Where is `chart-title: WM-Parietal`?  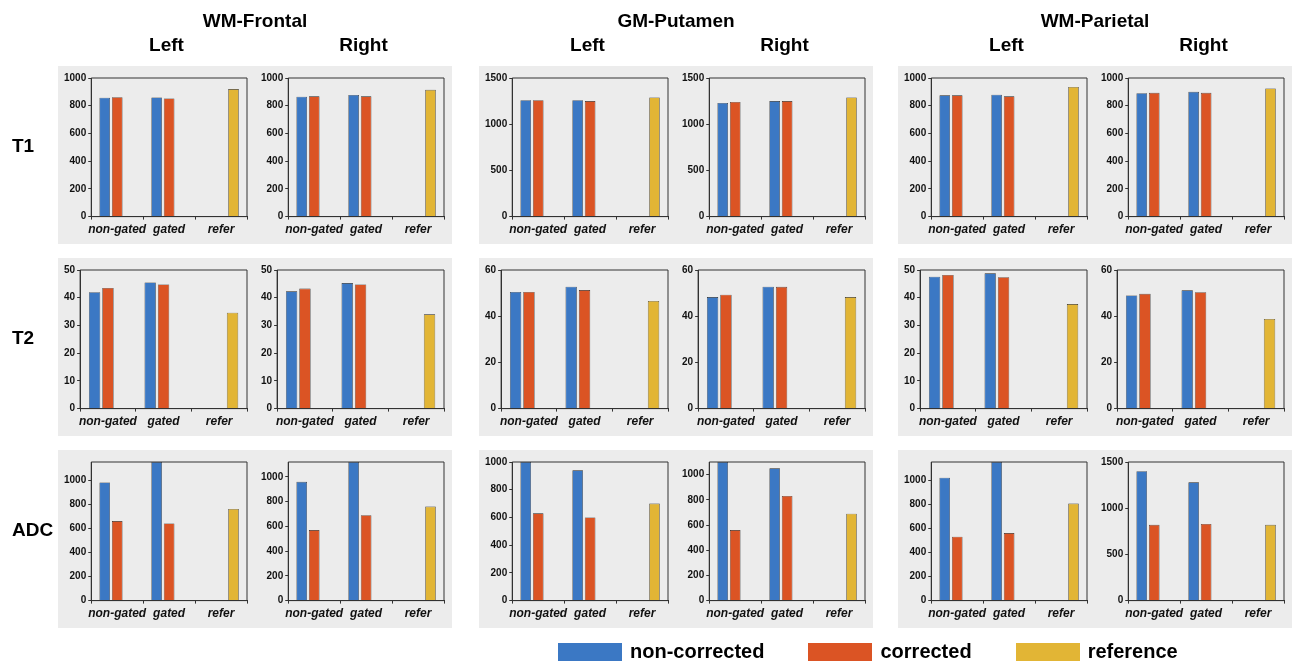 chart-title: WM-Parietal is located at coordinates (1095, 21).